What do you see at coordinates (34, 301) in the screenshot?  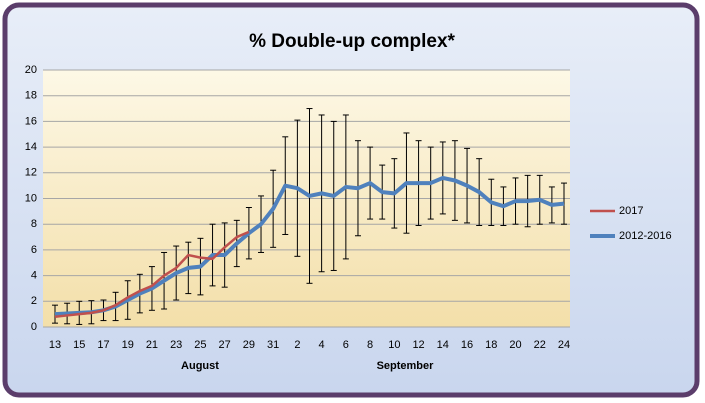 I see `y-tick-label: 2` at bounding box center [34, 301].